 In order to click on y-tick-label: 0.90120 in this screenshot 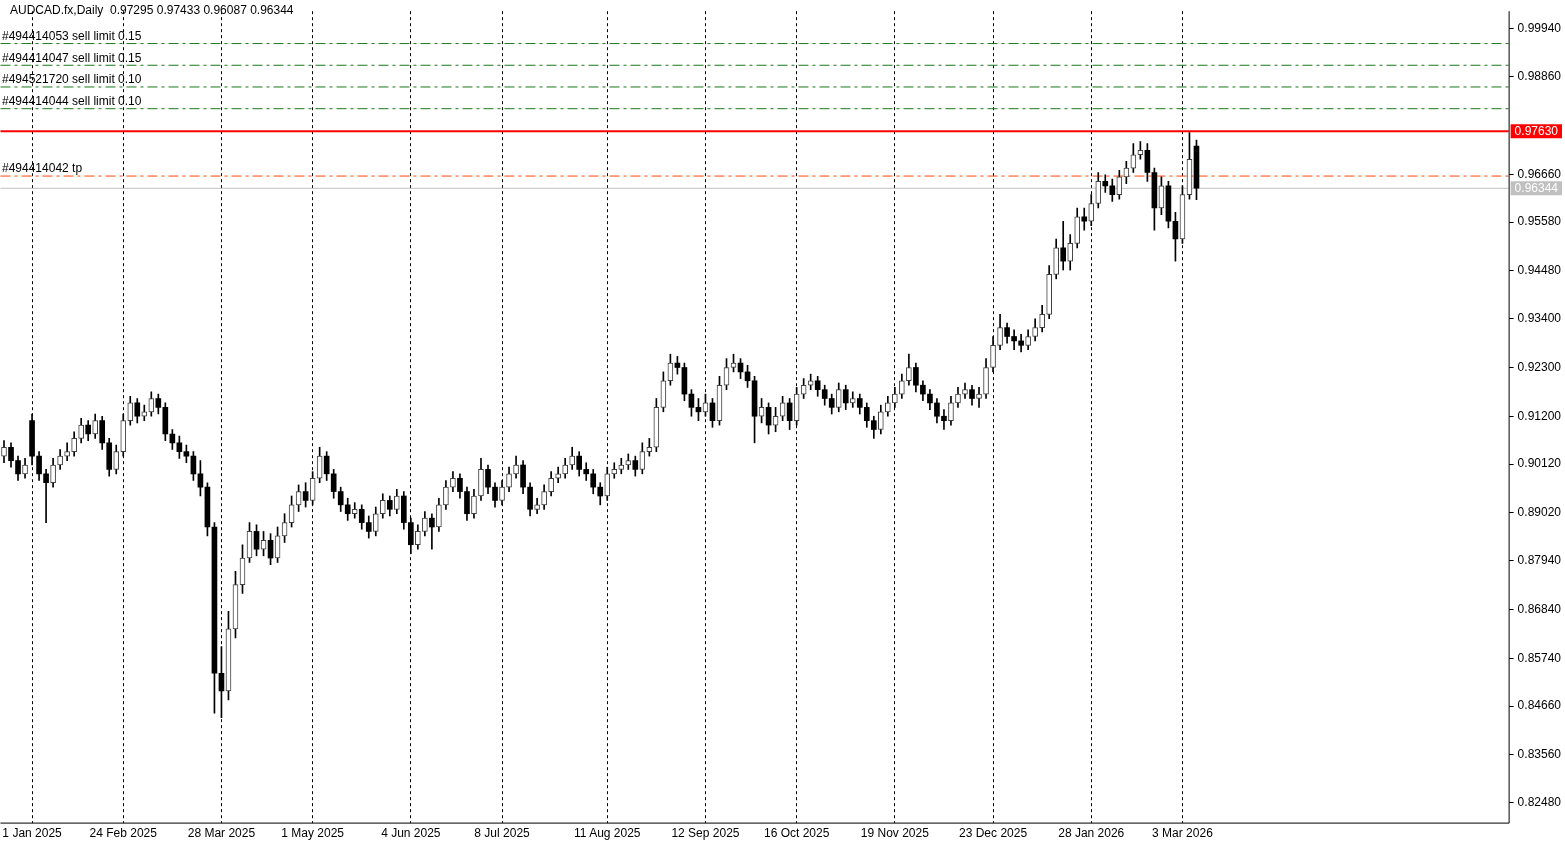, I will do `click(1539, 463)`.